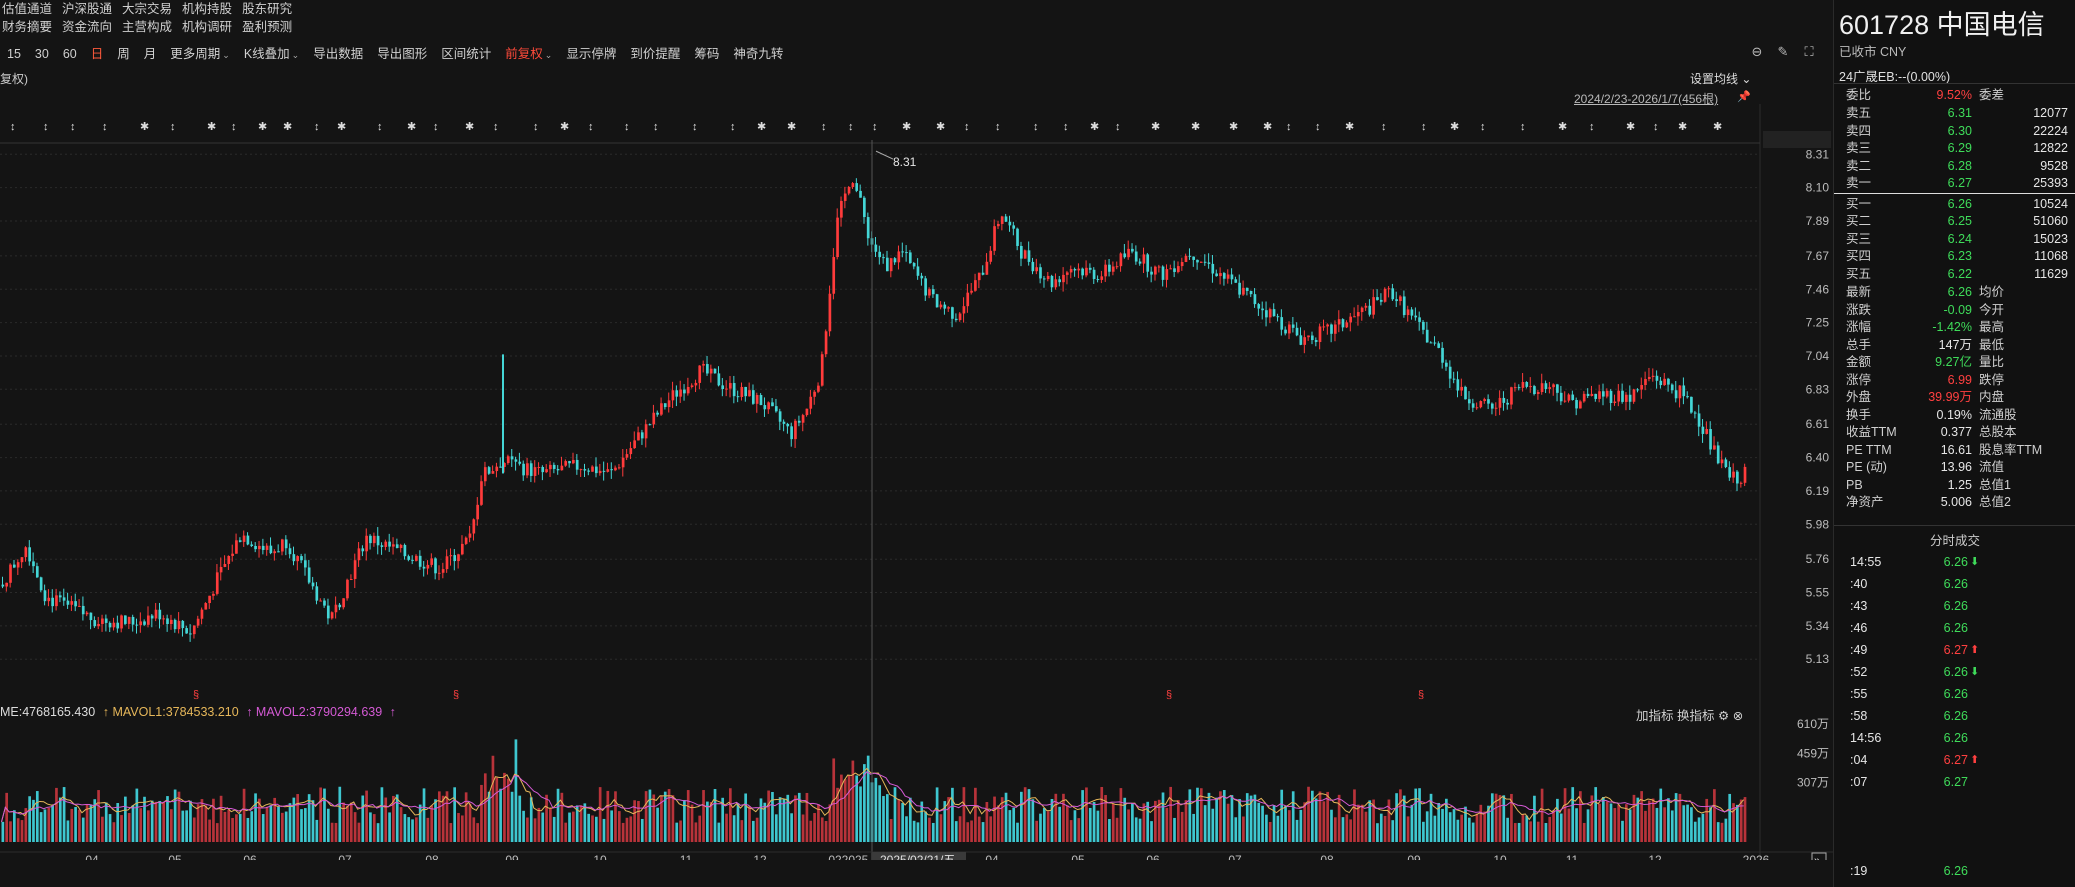 This screenshot has height=887, width=2075. I want to click on nav-item: 主营构成, so click(147, 27).